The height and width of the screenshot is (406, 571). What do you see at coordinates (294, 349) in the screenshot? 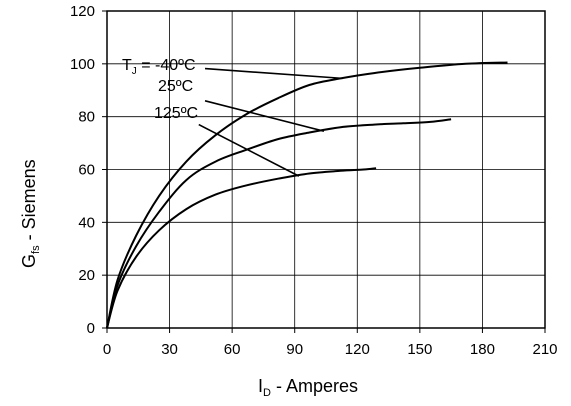
I see `x-tick-label: 90` at bounding box center [294, 349].